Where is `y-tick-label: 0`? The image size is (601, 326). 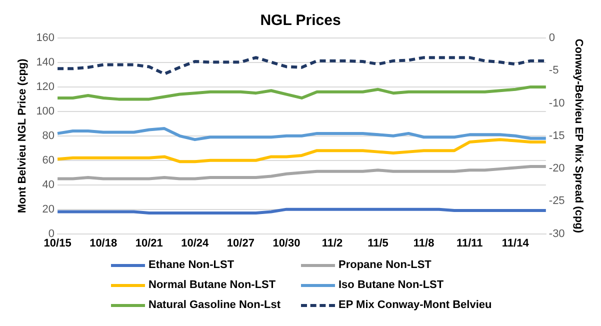
y-tick-label: 0 is located at coordinates (51, 234).